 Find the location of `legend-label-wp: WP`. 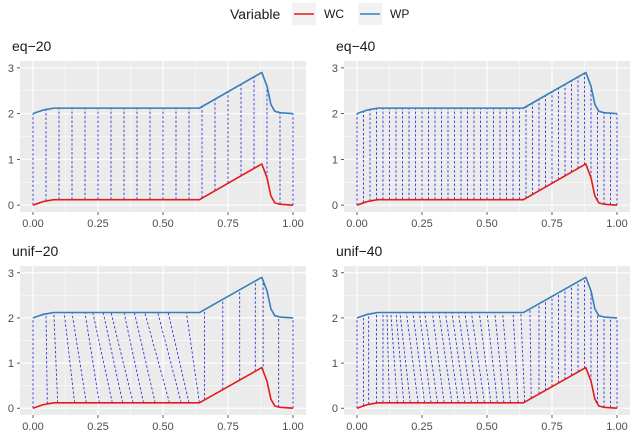

legend-label-wp: WP is located at coordinates (399, 14).